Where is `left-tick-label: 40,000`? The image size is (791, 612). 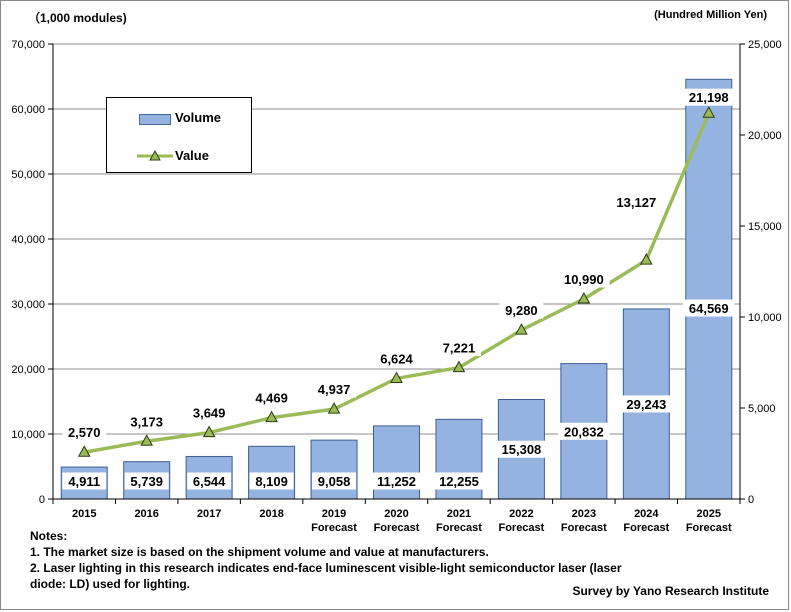 left-tick-label: 40,000 is located at coordinates (28, 240).